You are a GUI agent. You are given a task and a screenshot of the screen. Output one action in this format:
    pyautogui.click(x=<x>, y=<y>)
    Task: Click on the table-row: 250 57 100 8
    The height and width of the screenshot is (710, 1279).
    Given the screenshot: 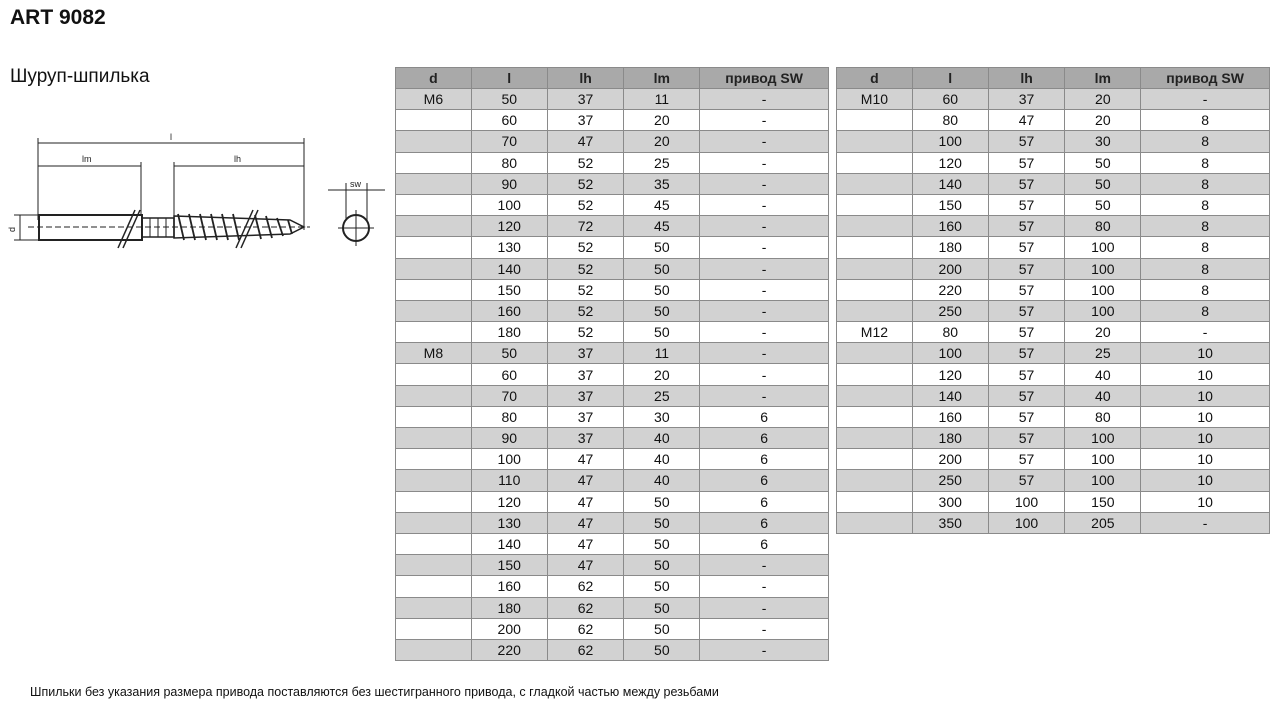 What is the action you would take?
    pyautogui.click(x=1053, y=311)
    